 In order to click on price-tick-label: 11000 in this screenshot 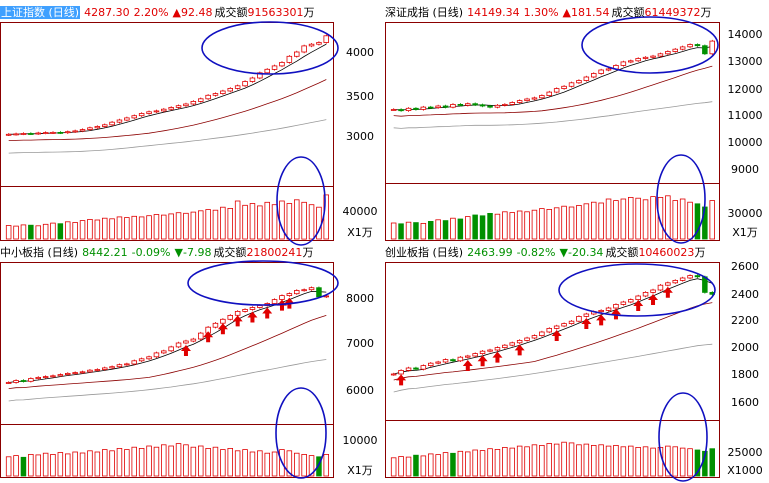, I will do `click(745, 115)`.